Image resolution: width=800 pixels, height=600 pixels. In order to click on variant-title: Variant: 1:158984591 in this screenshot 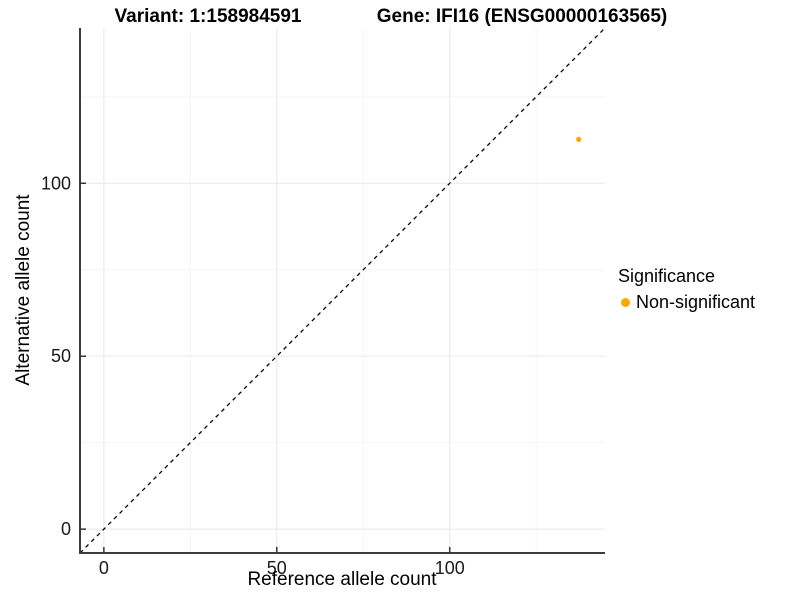, I will do `click(208, 16)`.